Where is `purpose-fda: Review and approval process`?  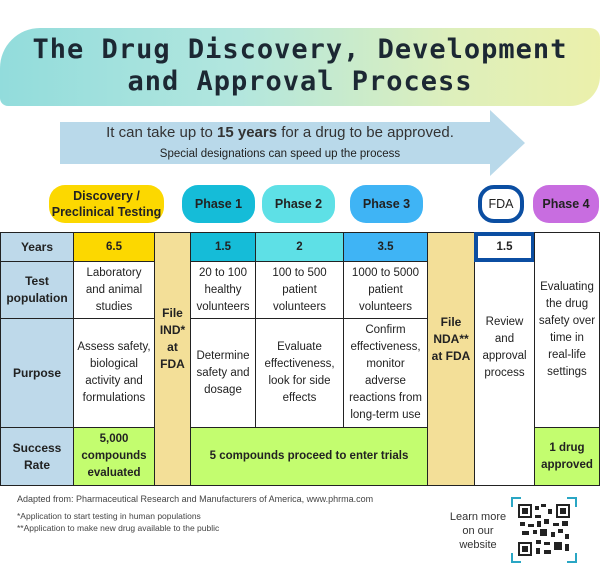 purpose-fda: Review and approval process is located at coordinates (504, 373).